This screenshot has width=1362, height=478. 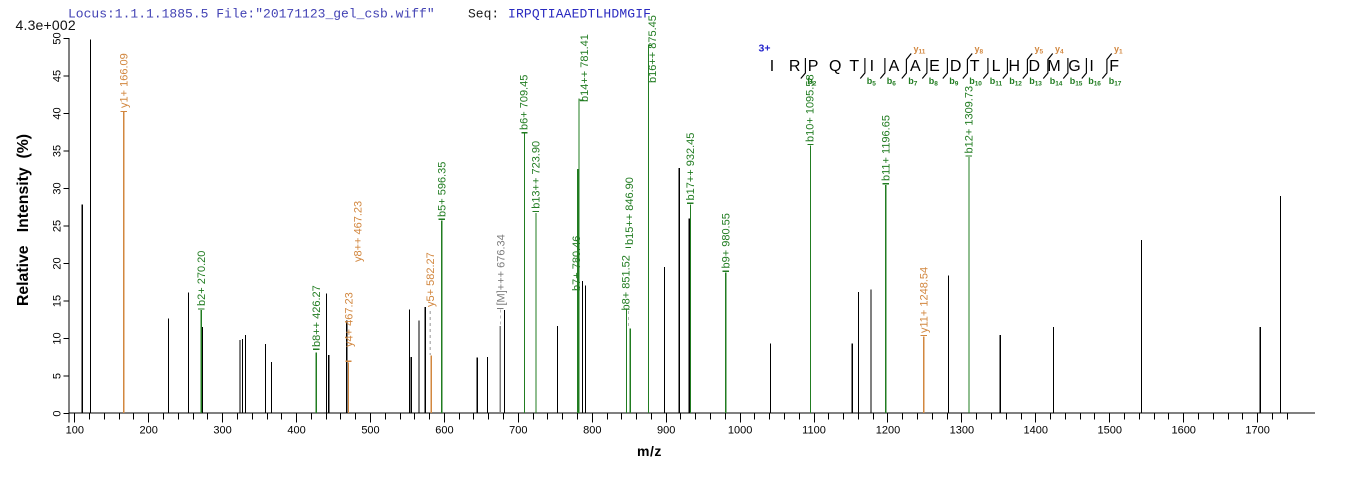 What do you see at coordinates (1056, 82) in the screenshot?
I see `svg-text: b14` at bounding box center [1056, 82].